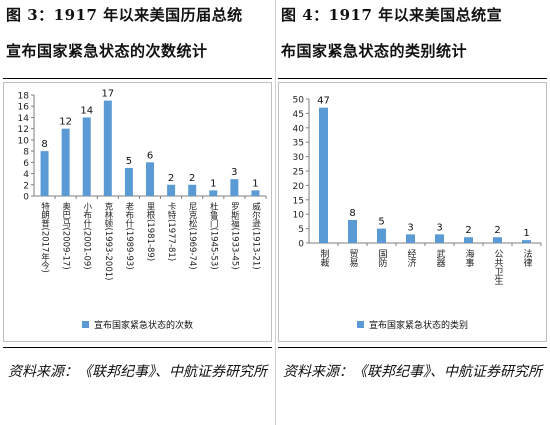 This screenshot has width=550, height=425. Describe the element at coordinates (87, 235) in the screenshot. I see `x-tick-label: 小布什(2001-09)` at that location.